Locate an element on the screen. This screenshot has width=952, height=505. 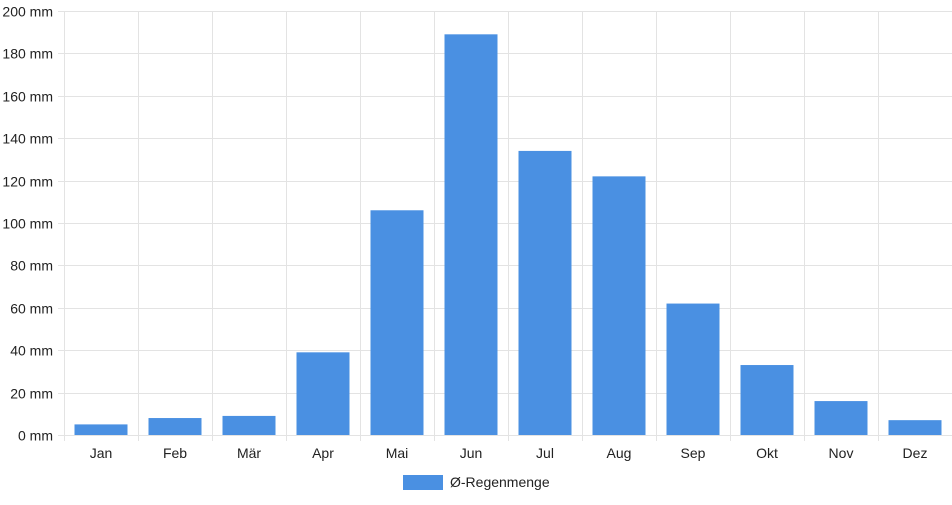
y-tick-label: 20 mm is located at coordinates (31, 394).